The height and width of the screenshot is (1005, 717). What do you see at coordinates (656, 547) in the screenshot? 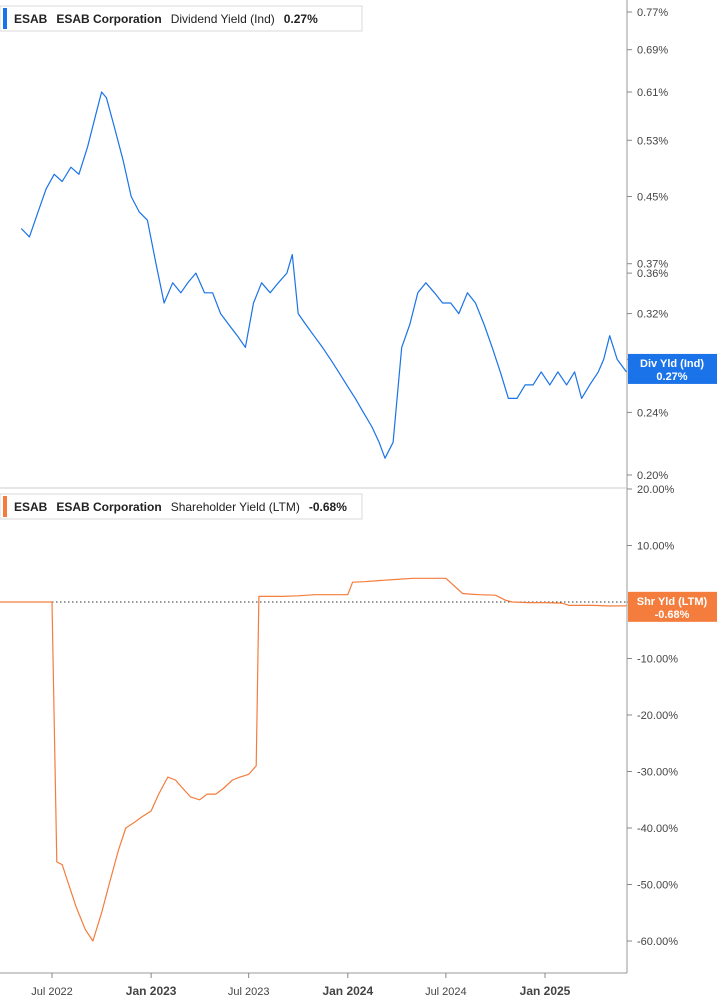
I see `shr-yield-y-tick-label: 10.00%` at bounding box center [656, 547].